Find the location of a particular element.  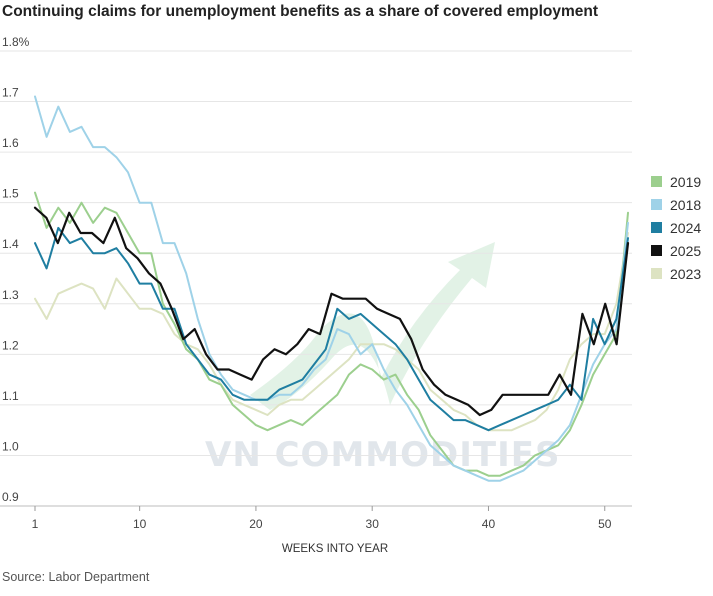

legend-swatch-2018 is located at coordinates (656, 204).